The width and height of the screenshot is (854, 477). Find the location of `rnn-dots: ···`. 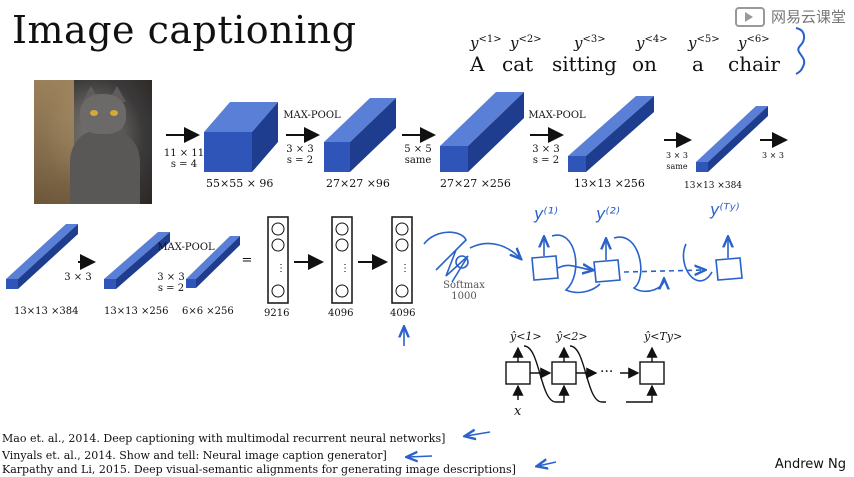

rnn-dots: ··· is located at coordinates (607, 372).